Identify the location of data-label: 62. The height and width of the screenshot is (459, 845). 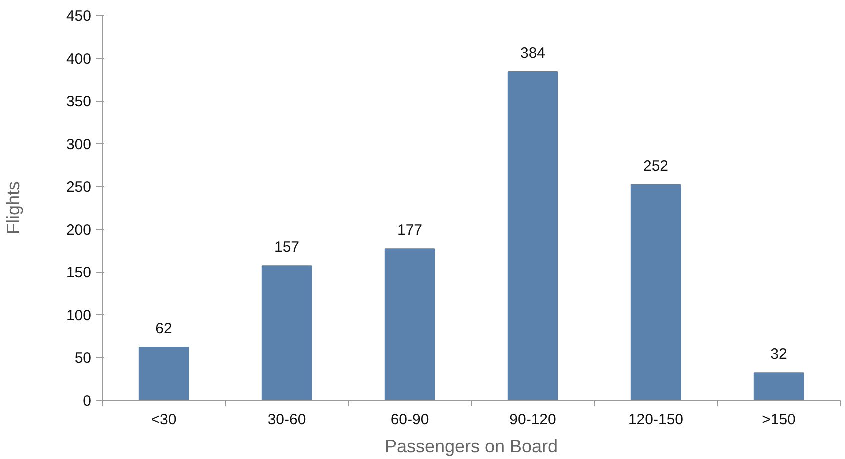
(164, 329).